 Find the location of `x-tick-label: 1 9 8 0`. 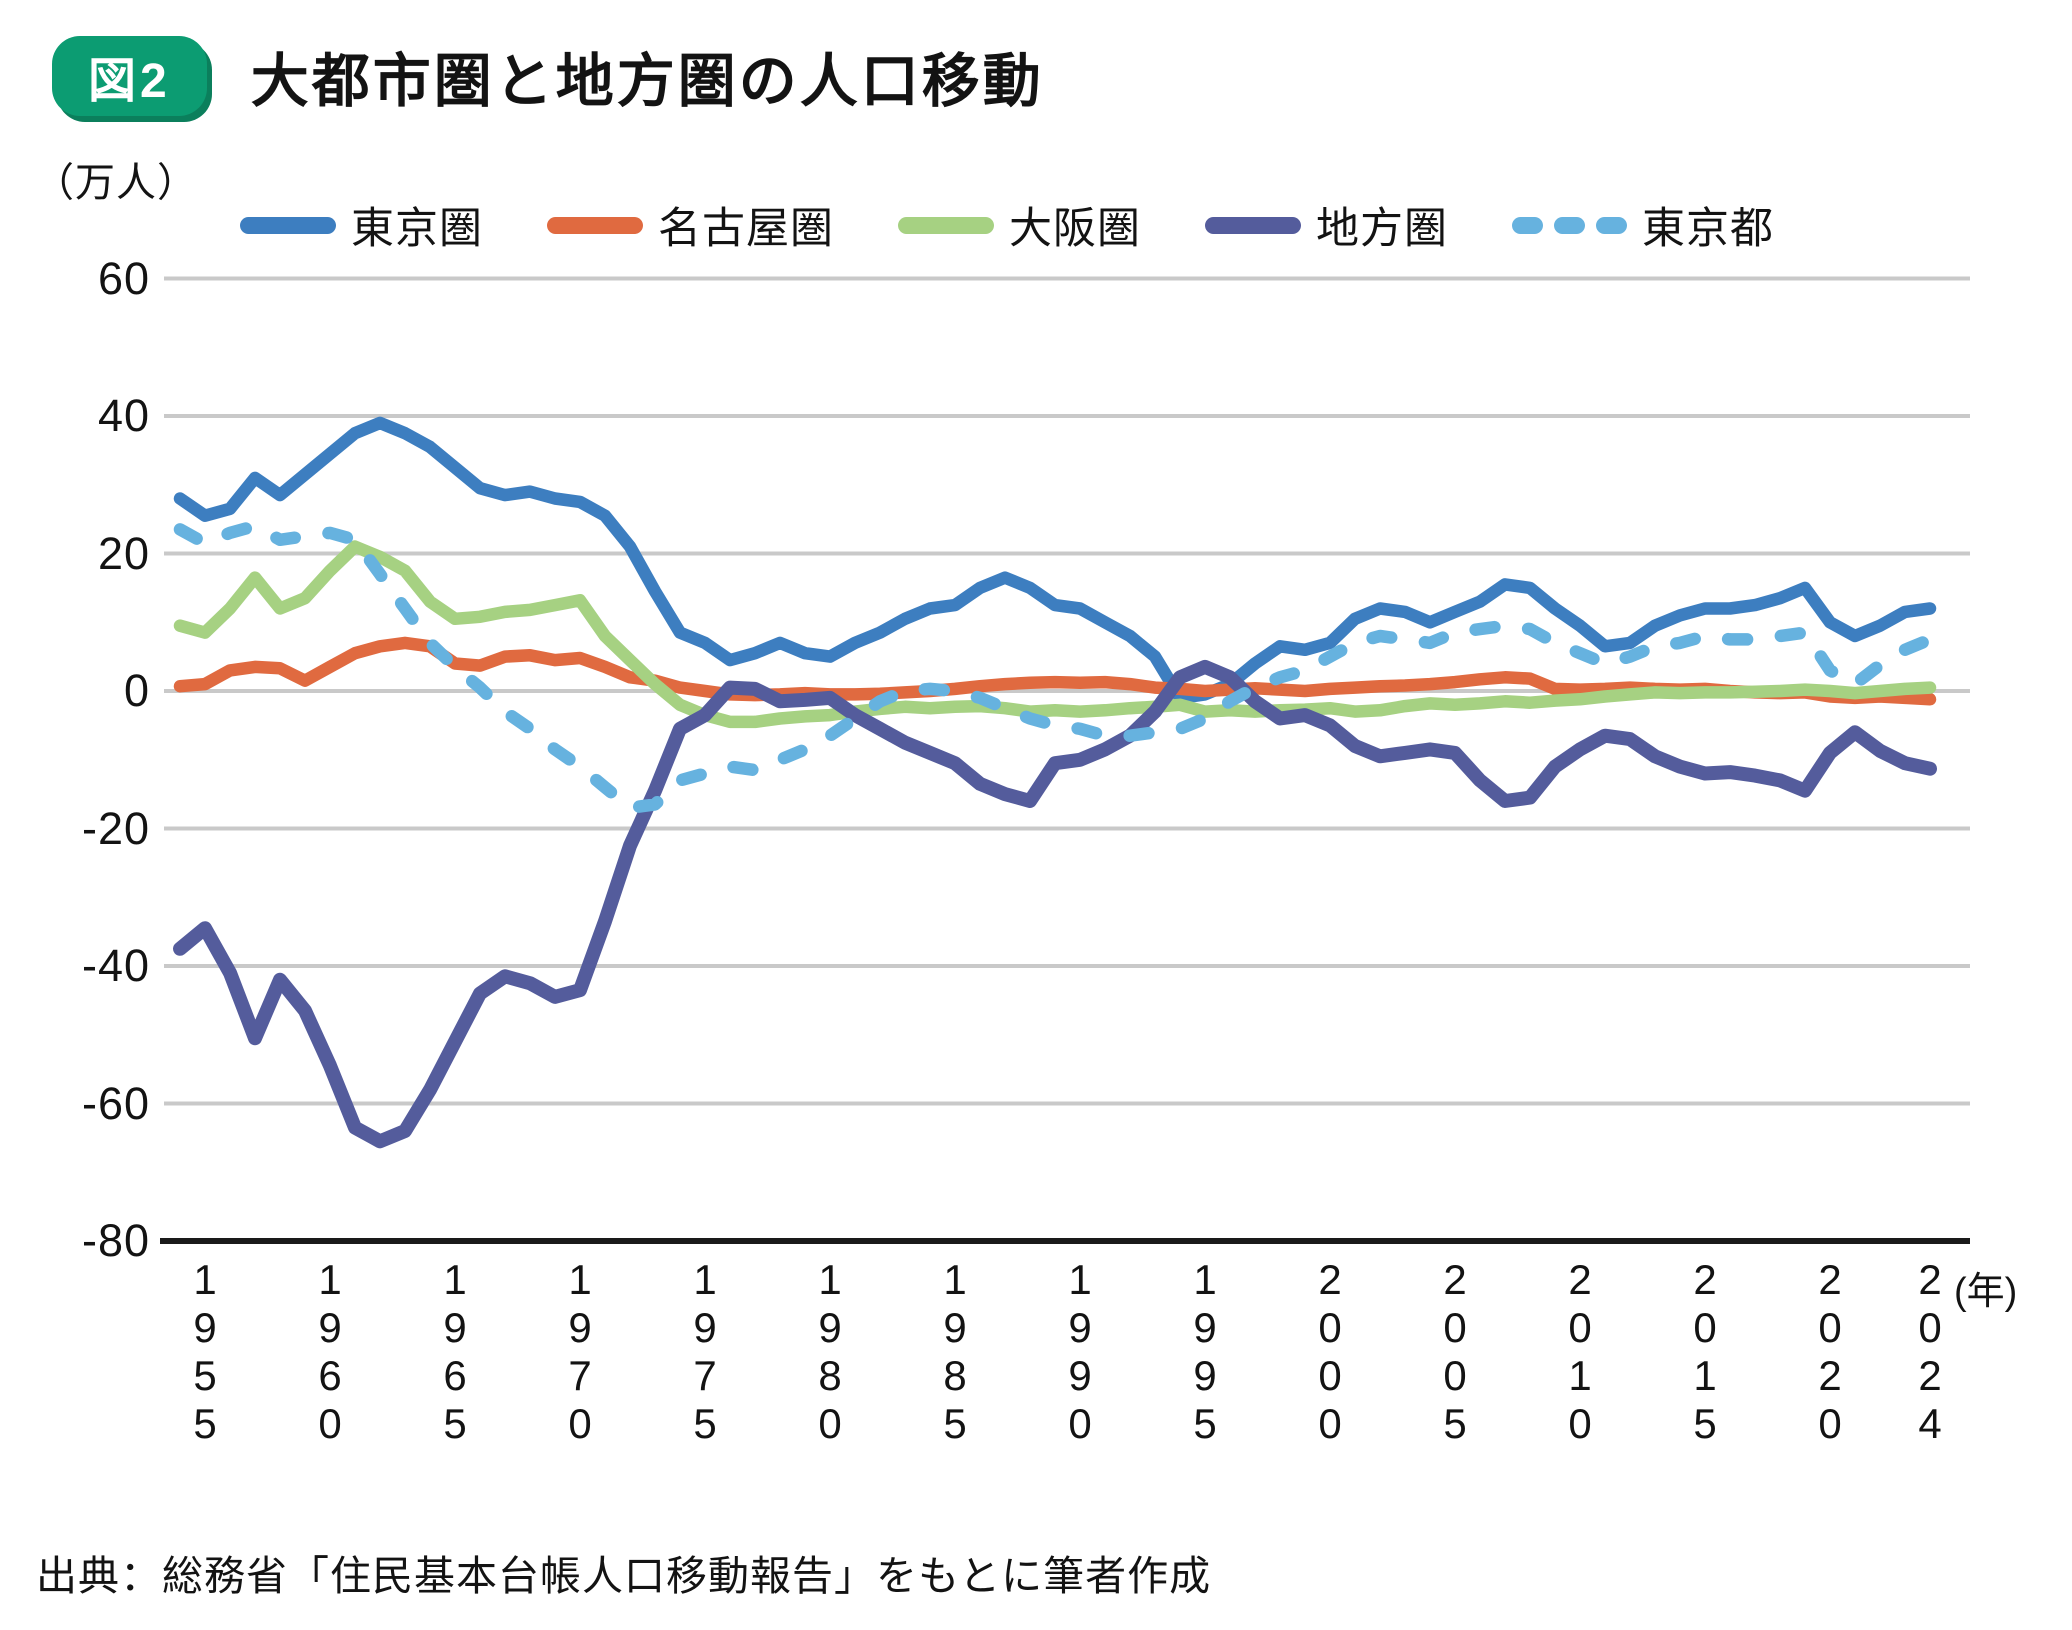

x-tick-label: 1 9 8 0 is located at coordinates (830, 1351).